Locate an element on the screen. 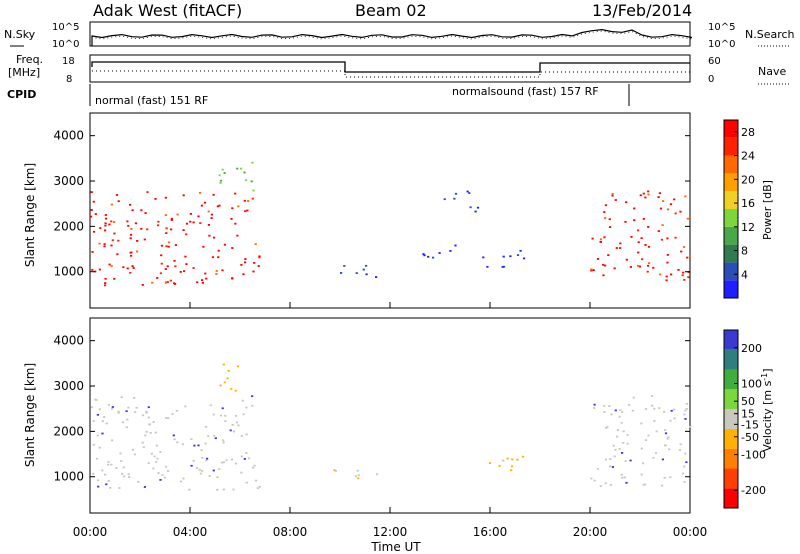  colorbar-tick-label: -50 is located at coordinates (750, 437).